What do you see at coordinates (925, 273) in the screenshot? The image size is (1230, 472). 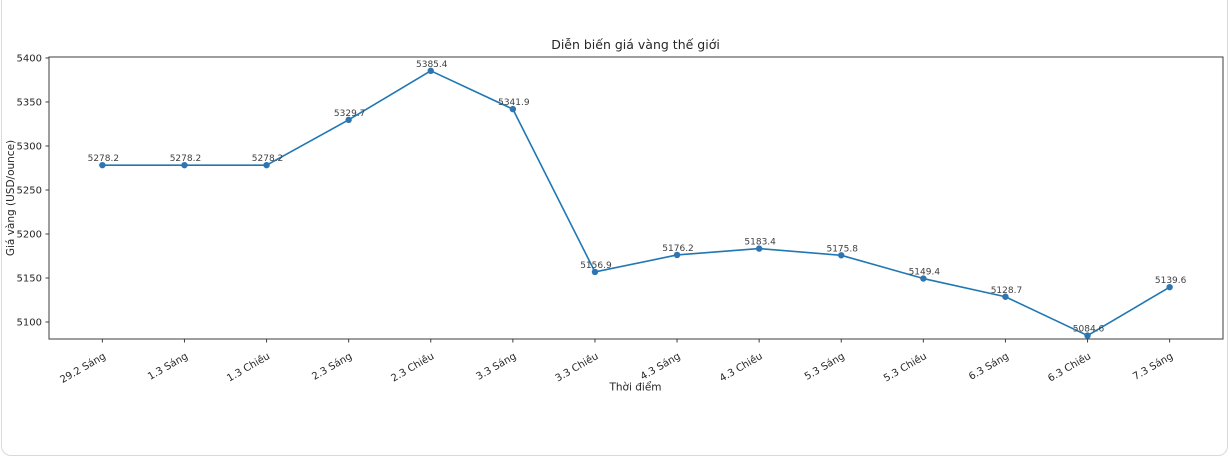 I see `point-value-label: 5149.4` at bounding box center [925, 273].